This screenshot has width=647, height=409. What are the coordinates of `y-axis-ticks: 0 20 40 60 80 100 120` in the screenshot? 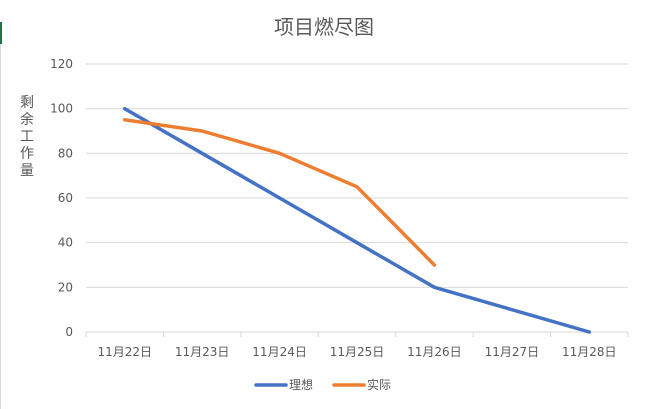 It's located at (61, 198).